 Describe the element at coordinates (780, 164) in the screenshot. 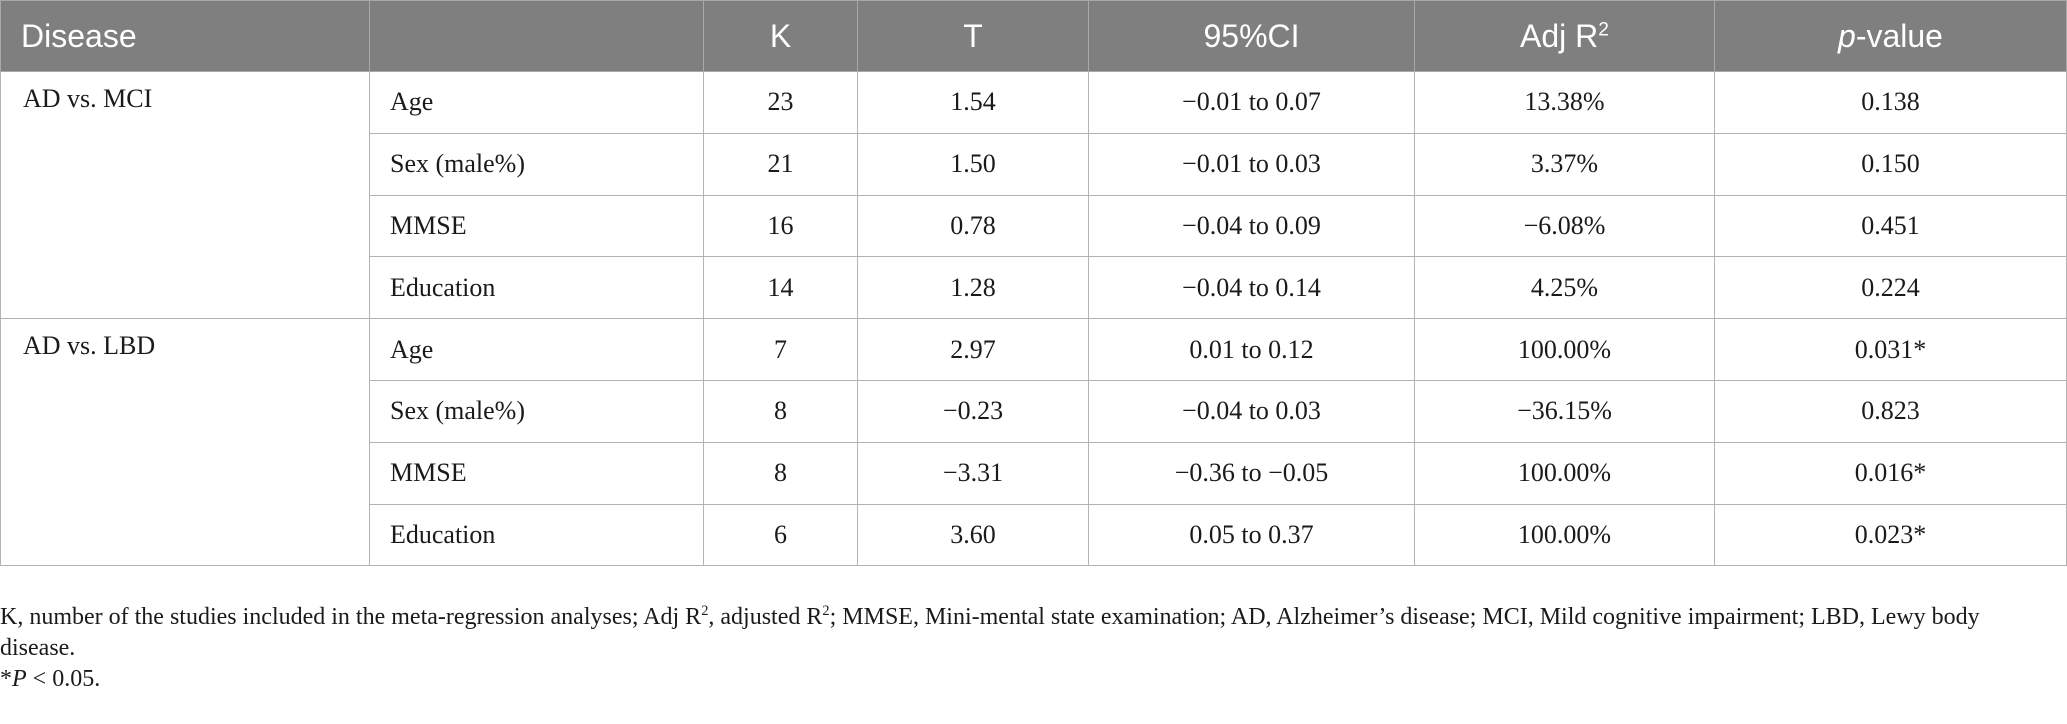

I see `k-cell: 21` at that location.